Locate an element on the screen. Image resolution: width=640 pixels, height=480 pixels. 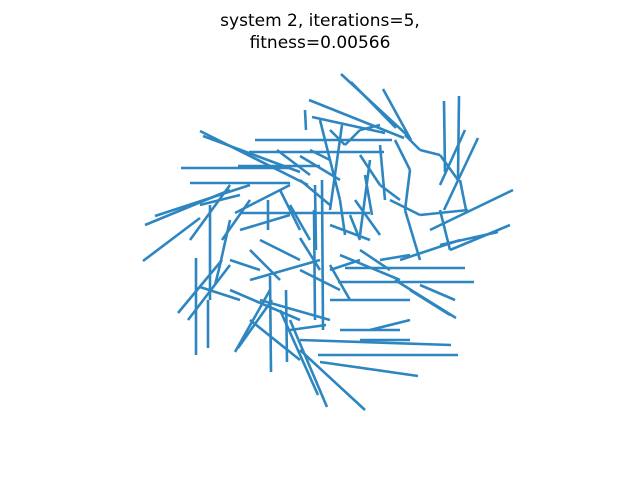
figure-title-line-2: fitness=0.00566 is located at coordinates (320, 43).